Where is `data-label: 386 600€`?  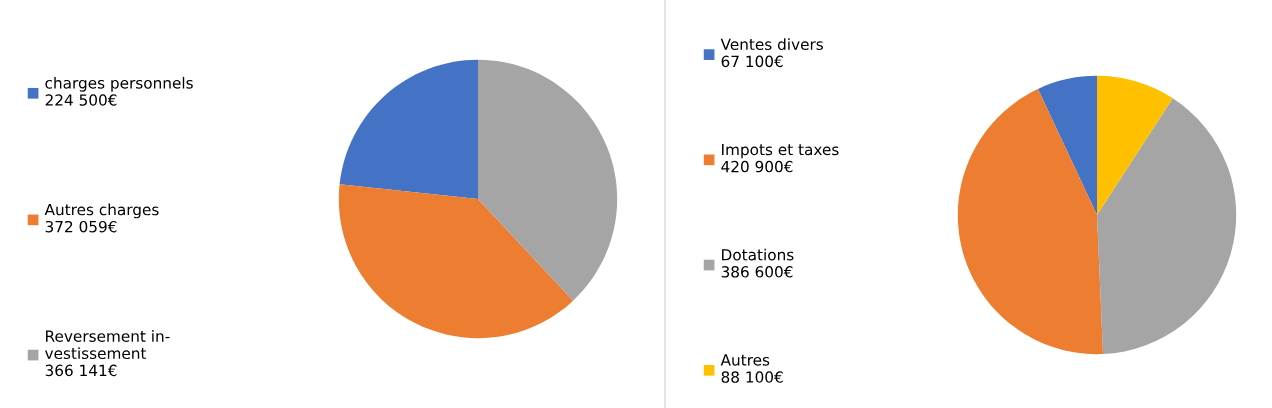 data-label: 386 600€ is located at coordinates (757, 272).